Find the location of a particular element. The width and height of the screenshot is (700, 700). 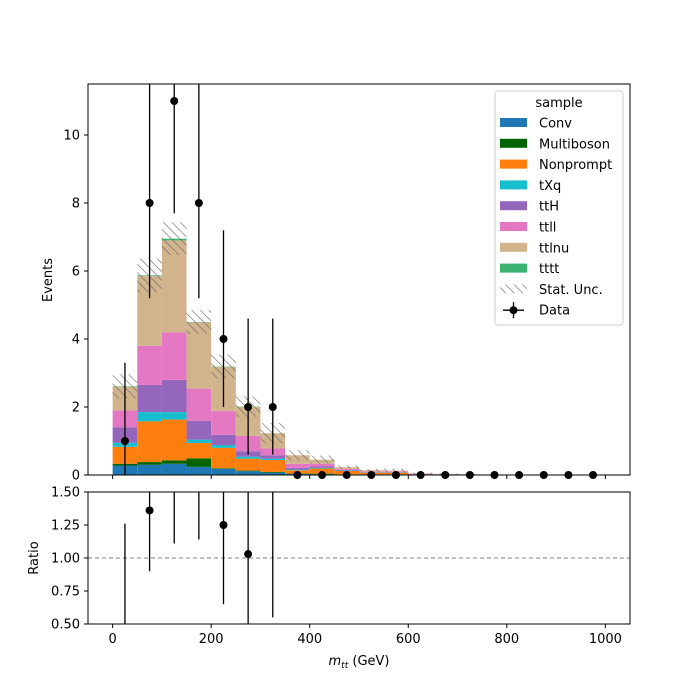

main-ytick-label-2: 4 is located at coordinates (76, 340).